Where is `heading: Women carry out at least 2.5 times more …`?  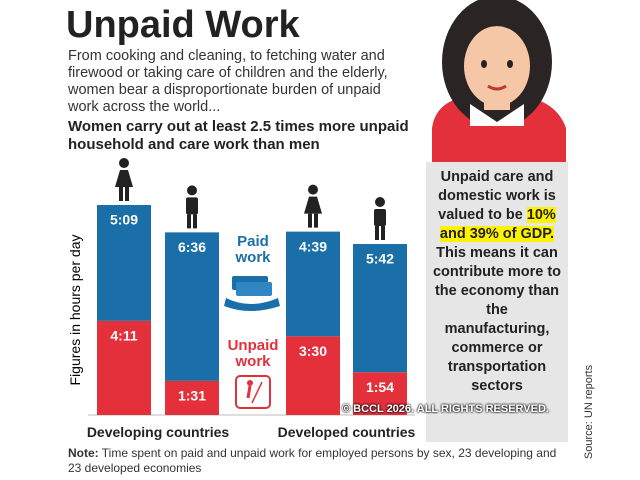 heading: Women carry out at least 2.5 times more … is located at coordinates (238, 135).